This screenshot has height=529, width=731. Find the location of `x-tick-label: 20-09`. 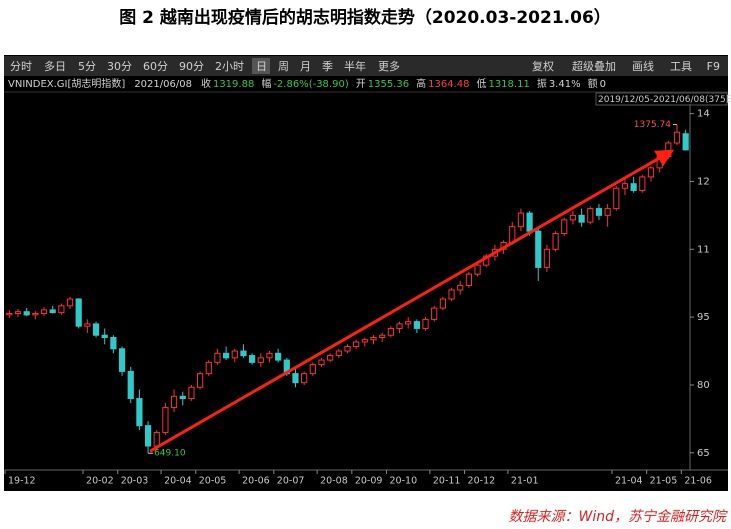

x-tick-label: 20-09 is located at coordinates (369, 481).